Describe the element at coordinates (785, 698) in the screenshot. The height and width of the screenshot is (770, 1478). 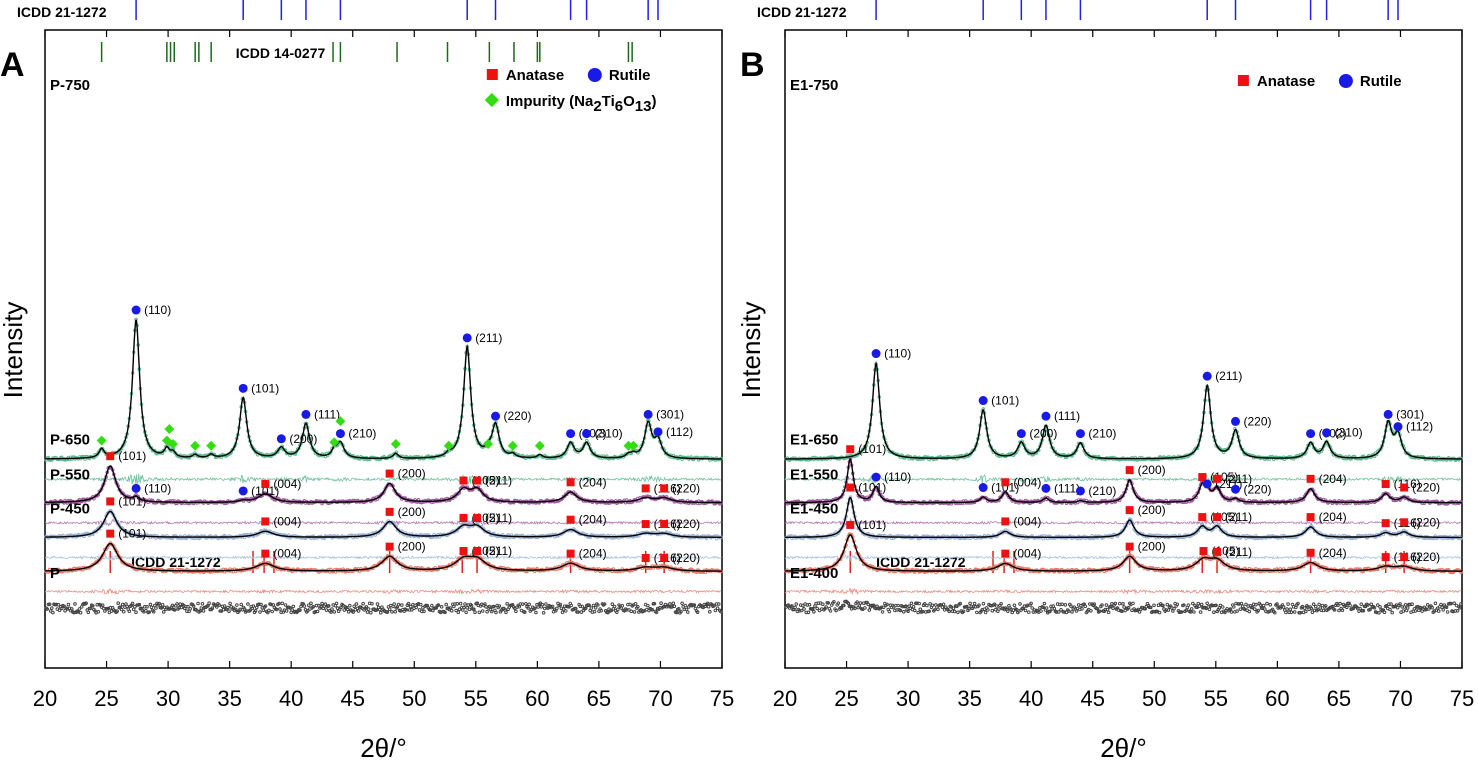
I see `x-tick-label: 20` at that location.